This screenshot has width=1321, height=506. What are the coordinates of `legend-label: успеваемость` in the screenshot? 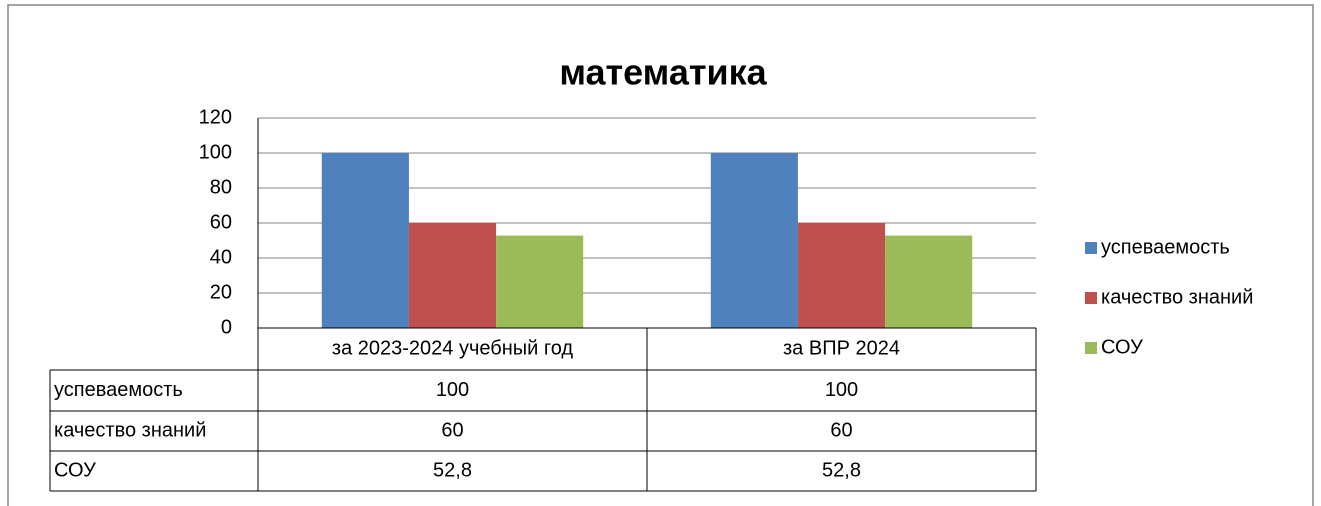 It's located at (1165, 247).